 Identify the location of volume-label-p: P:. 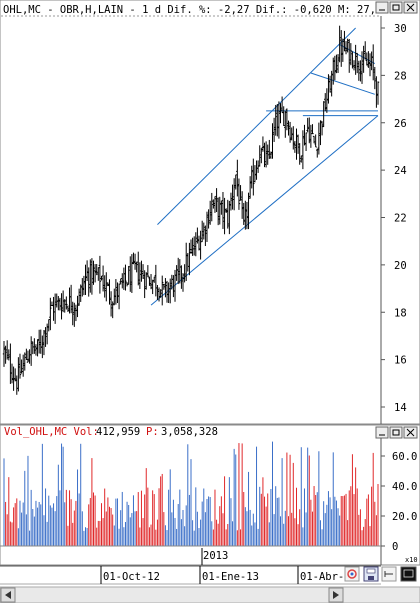
(152, 432).